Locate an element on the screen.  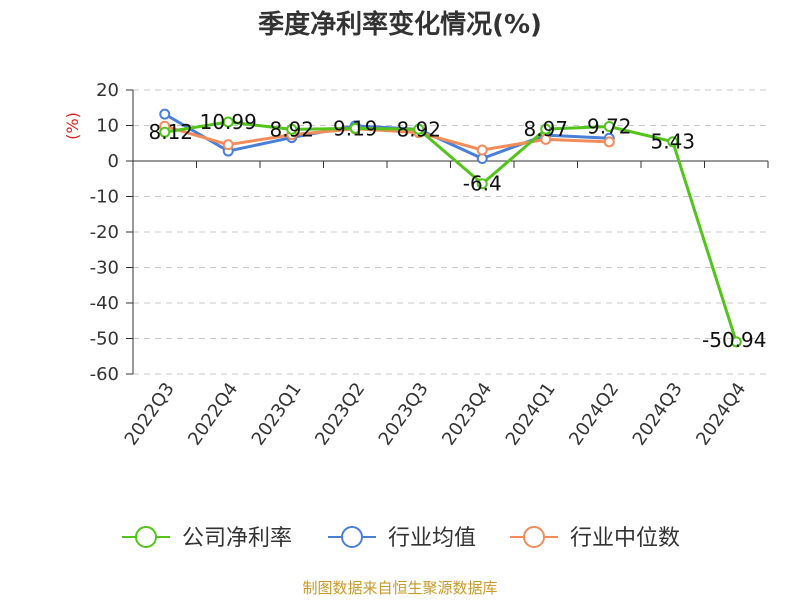
legend-entry: 行业均值 is located at coordinates (432, 538).